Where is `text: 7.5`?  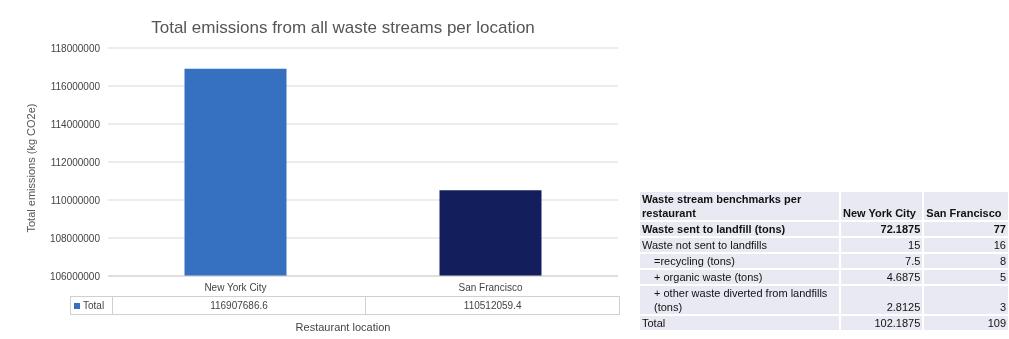
text: 7.5 is located at coordinates (882, 261).